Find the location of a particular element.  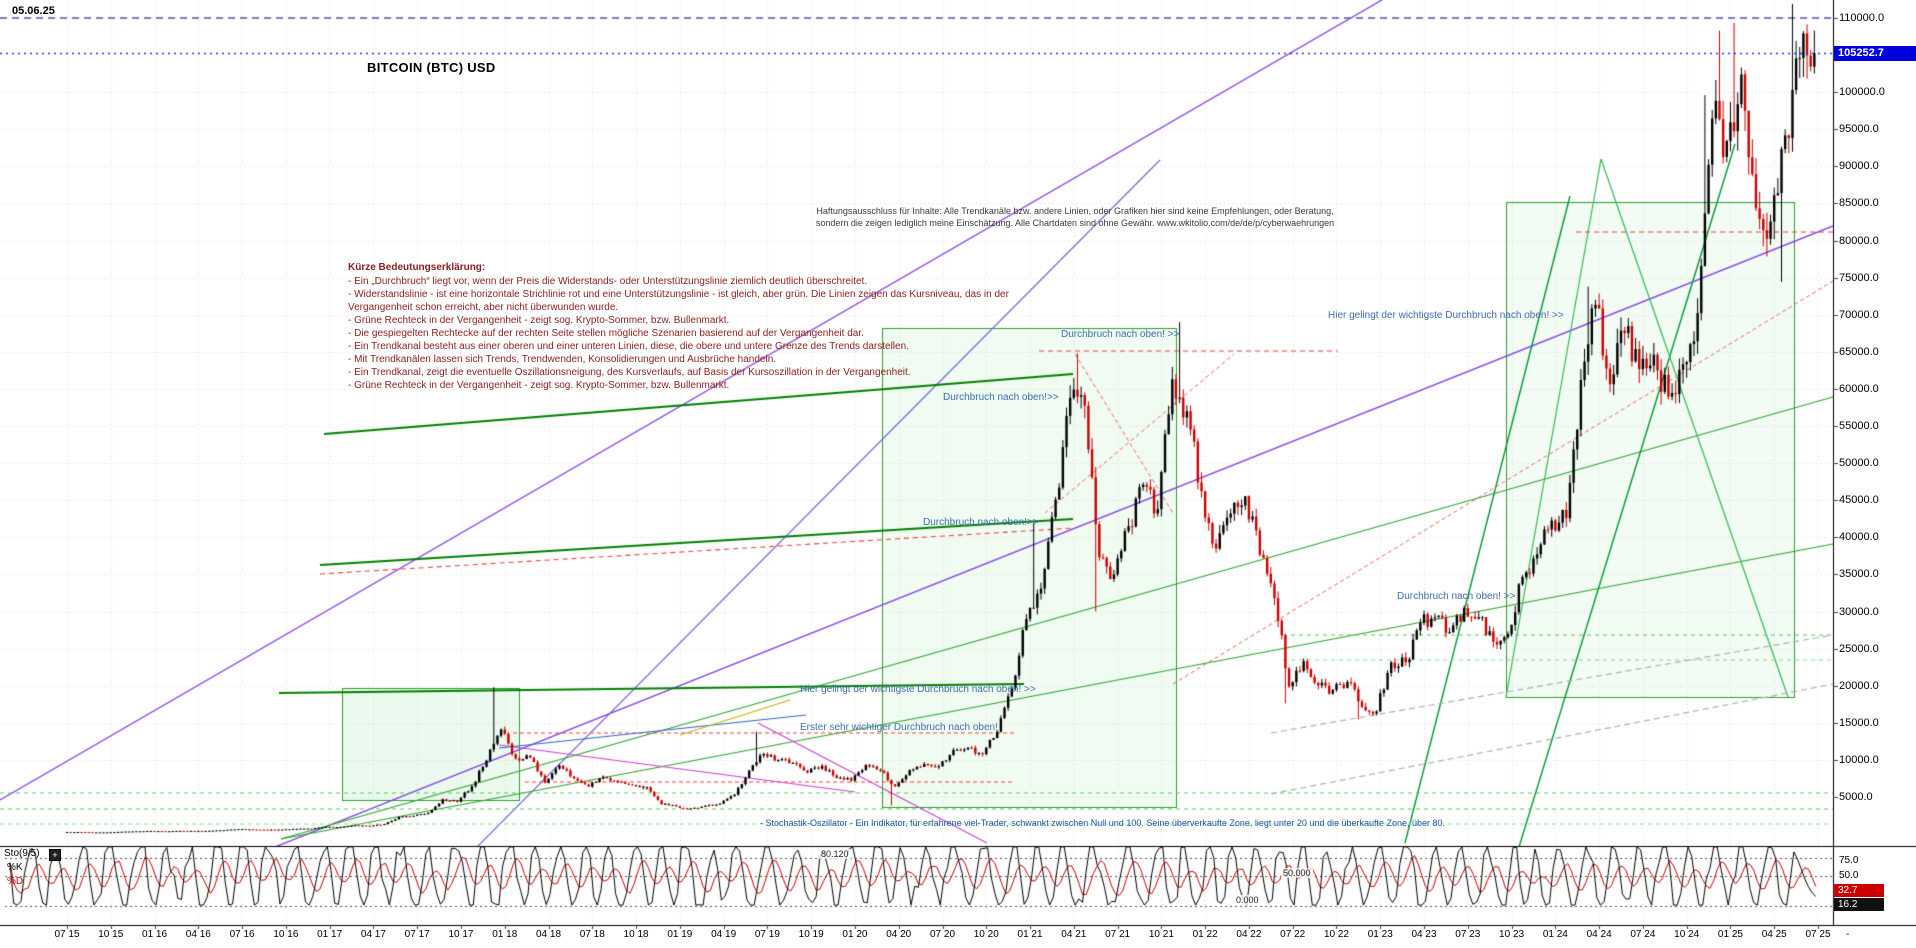

time-axis-label: 01 16 is located at coordinates (155, 934).